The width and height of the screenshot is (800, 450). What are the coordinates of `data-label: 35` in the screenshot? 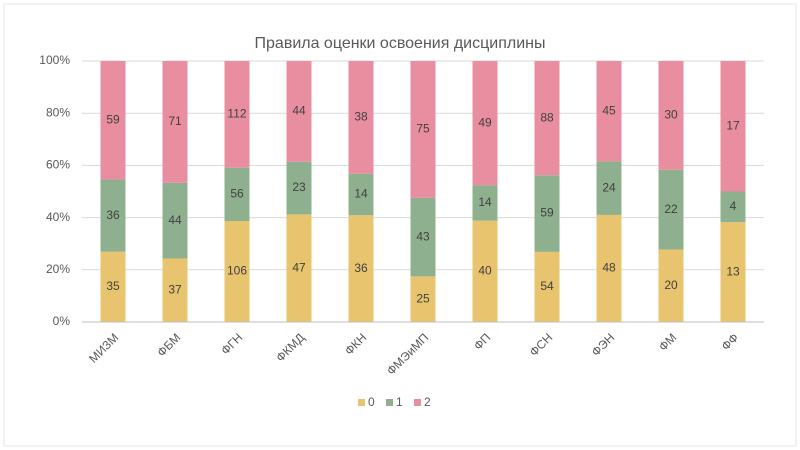 It's located at (113, 286).